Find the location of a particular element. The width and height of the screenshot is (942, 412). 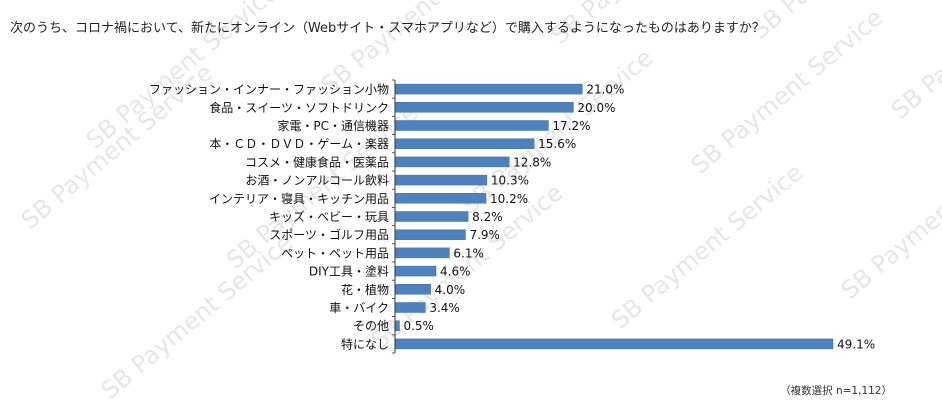

category-label: DIY工具・塗料 is located at coordinates (349, 271).